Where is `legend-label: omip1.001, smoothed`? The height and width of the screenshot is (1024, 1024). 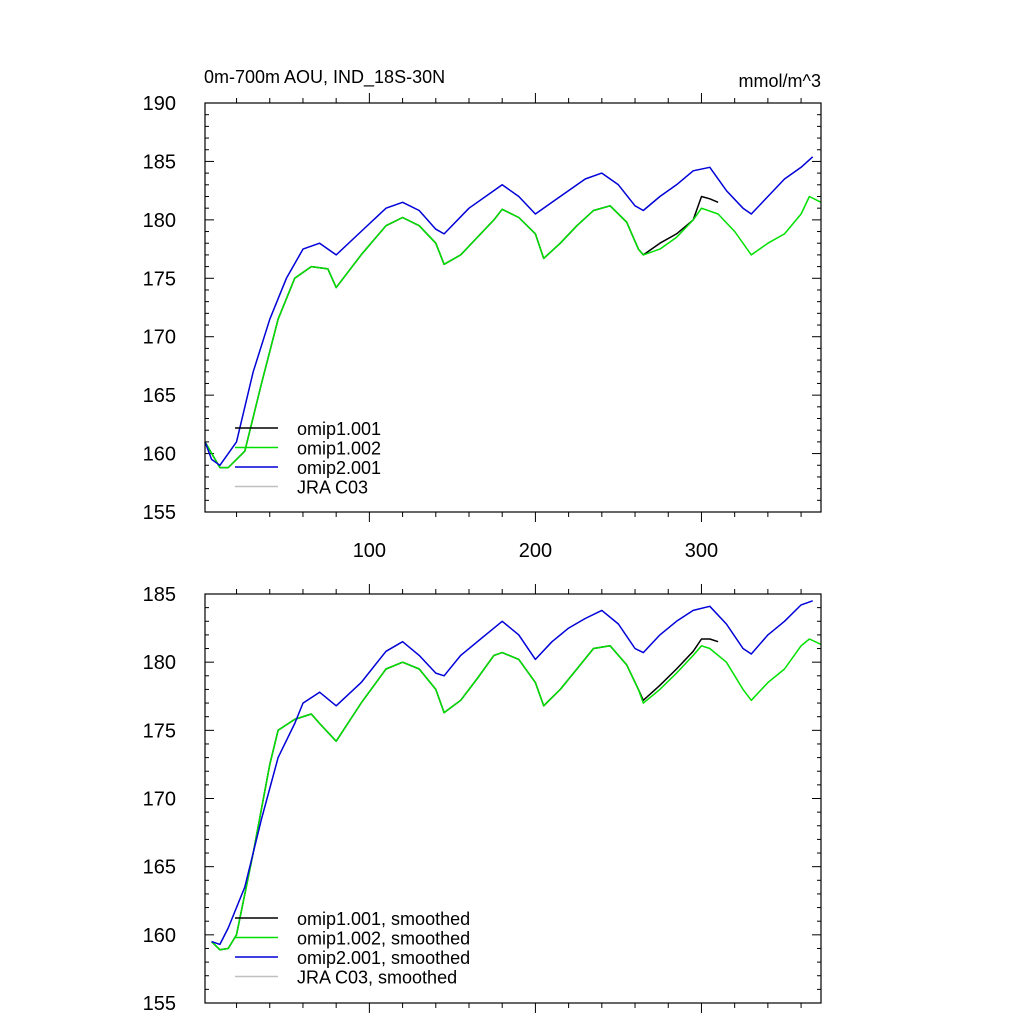 legend-label: omip1.001, smoothed is located at coordinates (383, 919).